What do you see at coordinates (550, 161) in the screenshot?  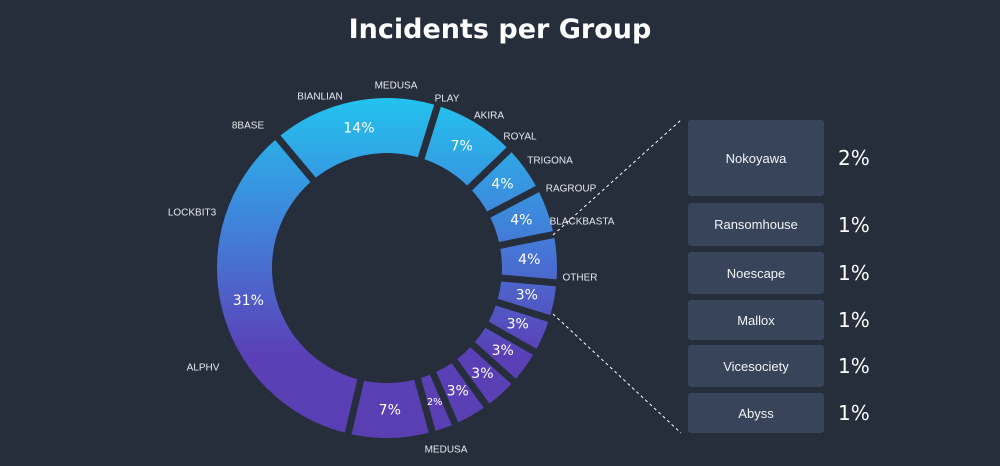 I see `slice-category-label: TRIGONA` at bounding box center [550, 161].